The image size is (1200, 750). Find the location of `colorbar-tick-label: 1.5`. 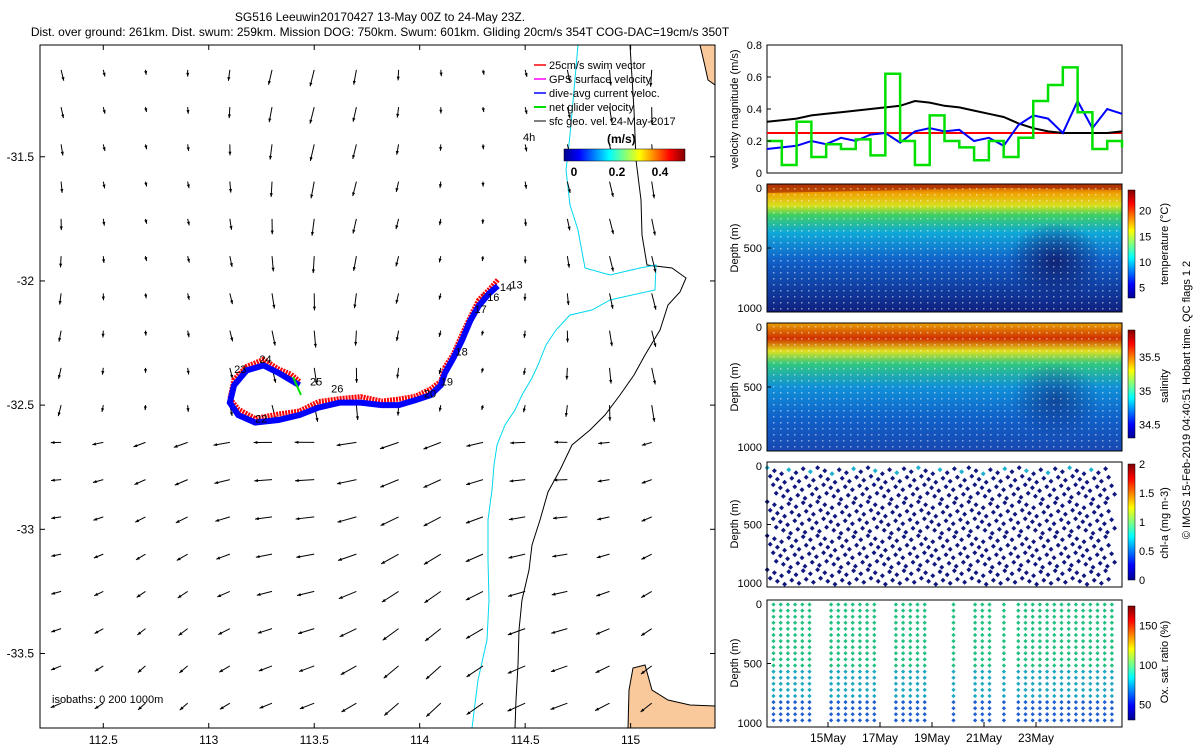

colorbar-tick-label: 1.5 is located at coordinates (1146, 494).